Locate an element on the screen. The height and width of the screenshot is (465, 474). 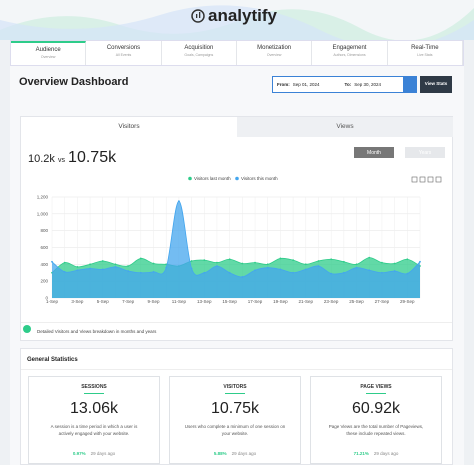
stat-label: SESSIONS is located at coordinates (94, 387).